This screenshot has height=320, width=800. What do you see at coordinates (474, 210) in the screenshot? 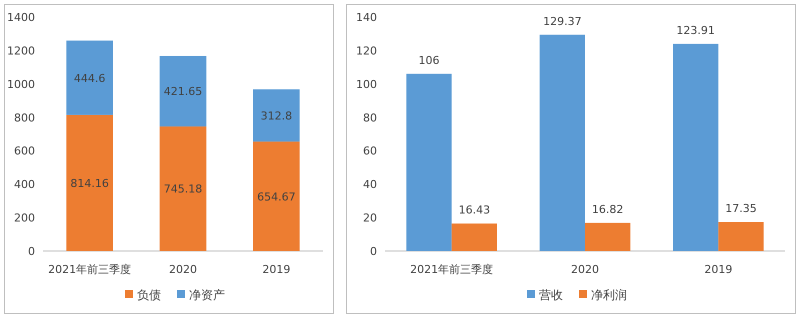
I see `data-label: 16.43` at bounding box center [474, 210].